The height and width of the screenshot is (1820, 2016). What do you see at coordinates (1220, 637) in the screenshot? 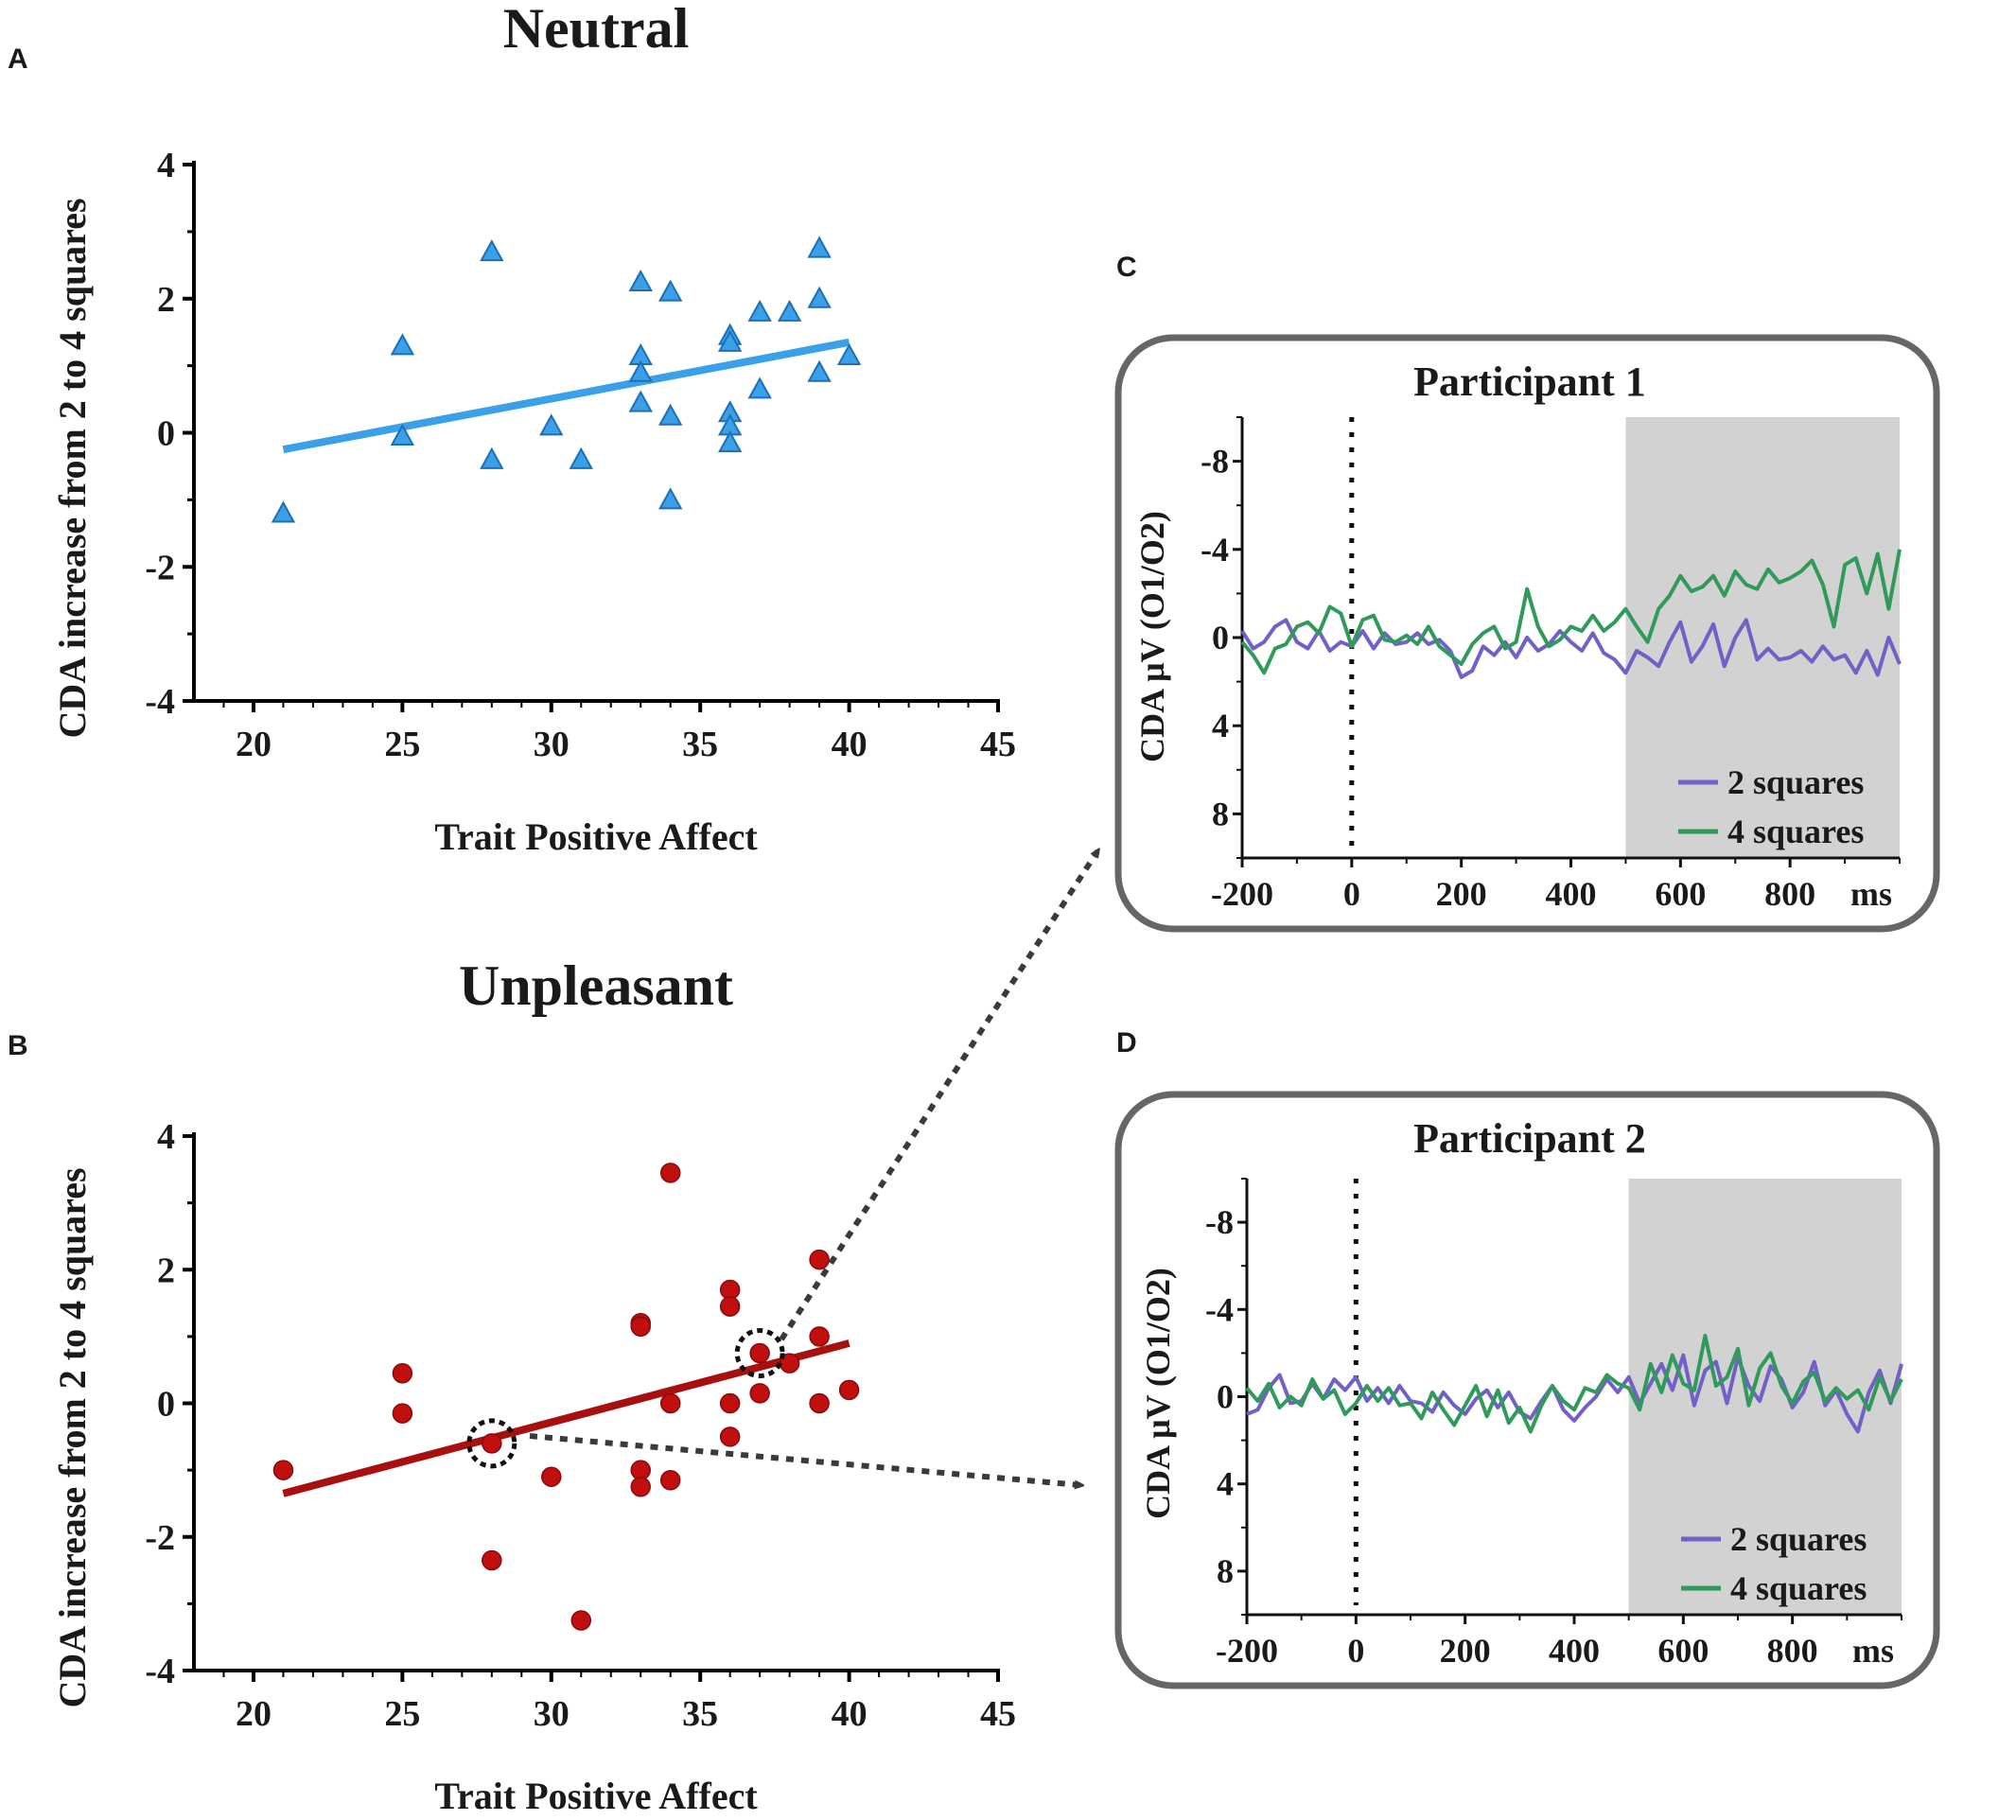
I see `c-y-tick-label: 0` at bounding box center [1220, 637].